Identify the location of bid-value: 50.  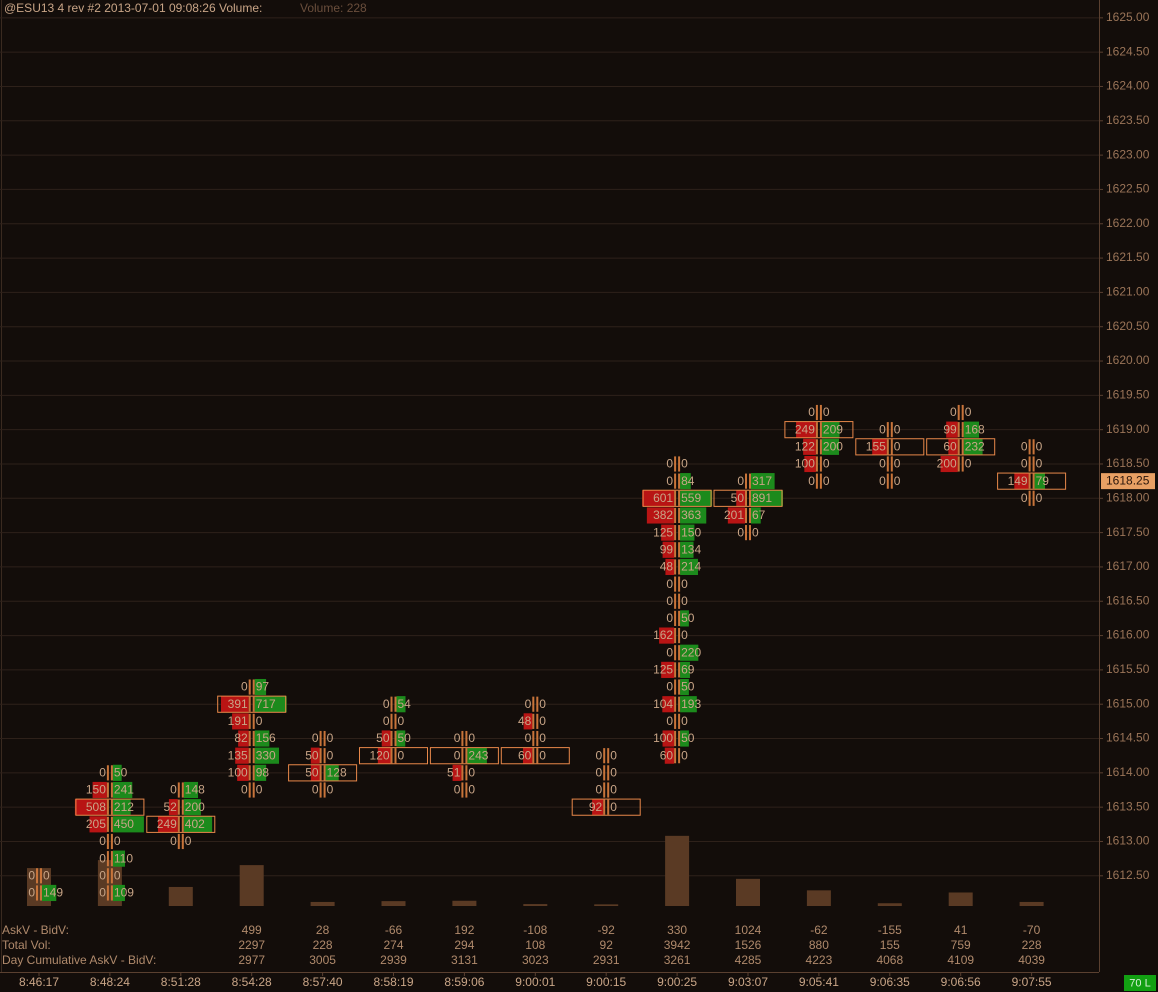
(312, 773).